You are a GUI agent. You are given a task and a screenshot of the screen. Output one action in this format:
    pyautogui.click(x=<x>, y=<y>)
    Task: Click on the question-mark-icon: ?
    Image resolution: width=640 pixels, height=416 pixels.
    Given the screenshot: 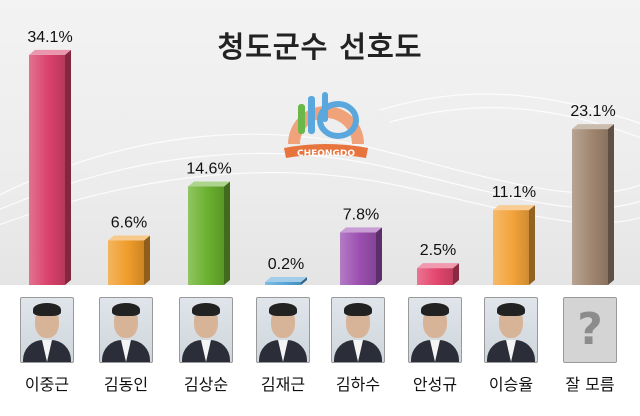 What is the action you would take?
    pyautogui.click(x=590, y=329)
    